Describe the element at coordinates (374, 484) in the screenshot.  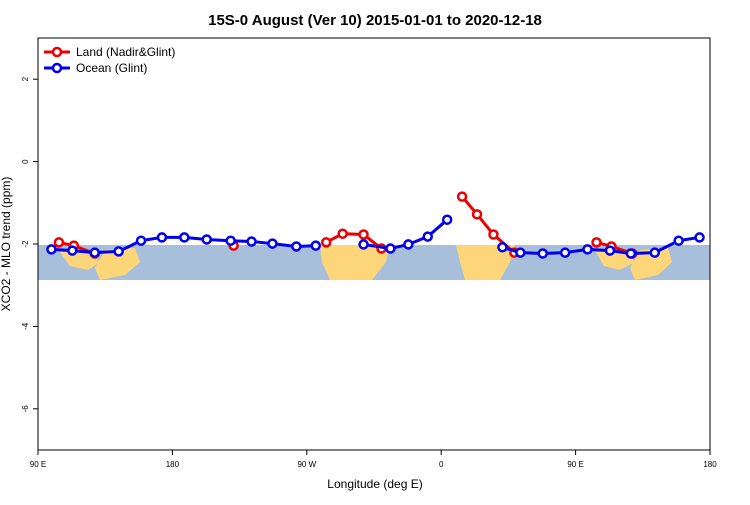
I see `x-axis-label: Longitude (deg E)` at that location.